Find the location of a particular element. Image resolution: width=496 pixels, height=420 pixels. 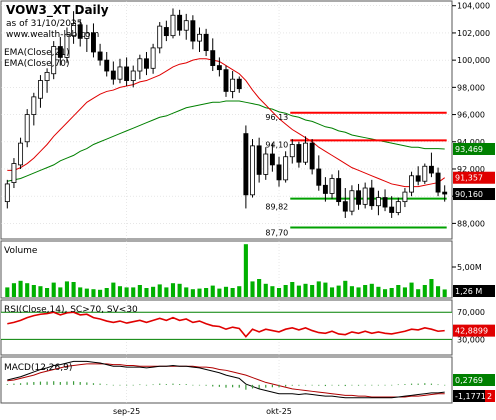

price-tick-label: 98,000 is located at coordinates (471, 87).